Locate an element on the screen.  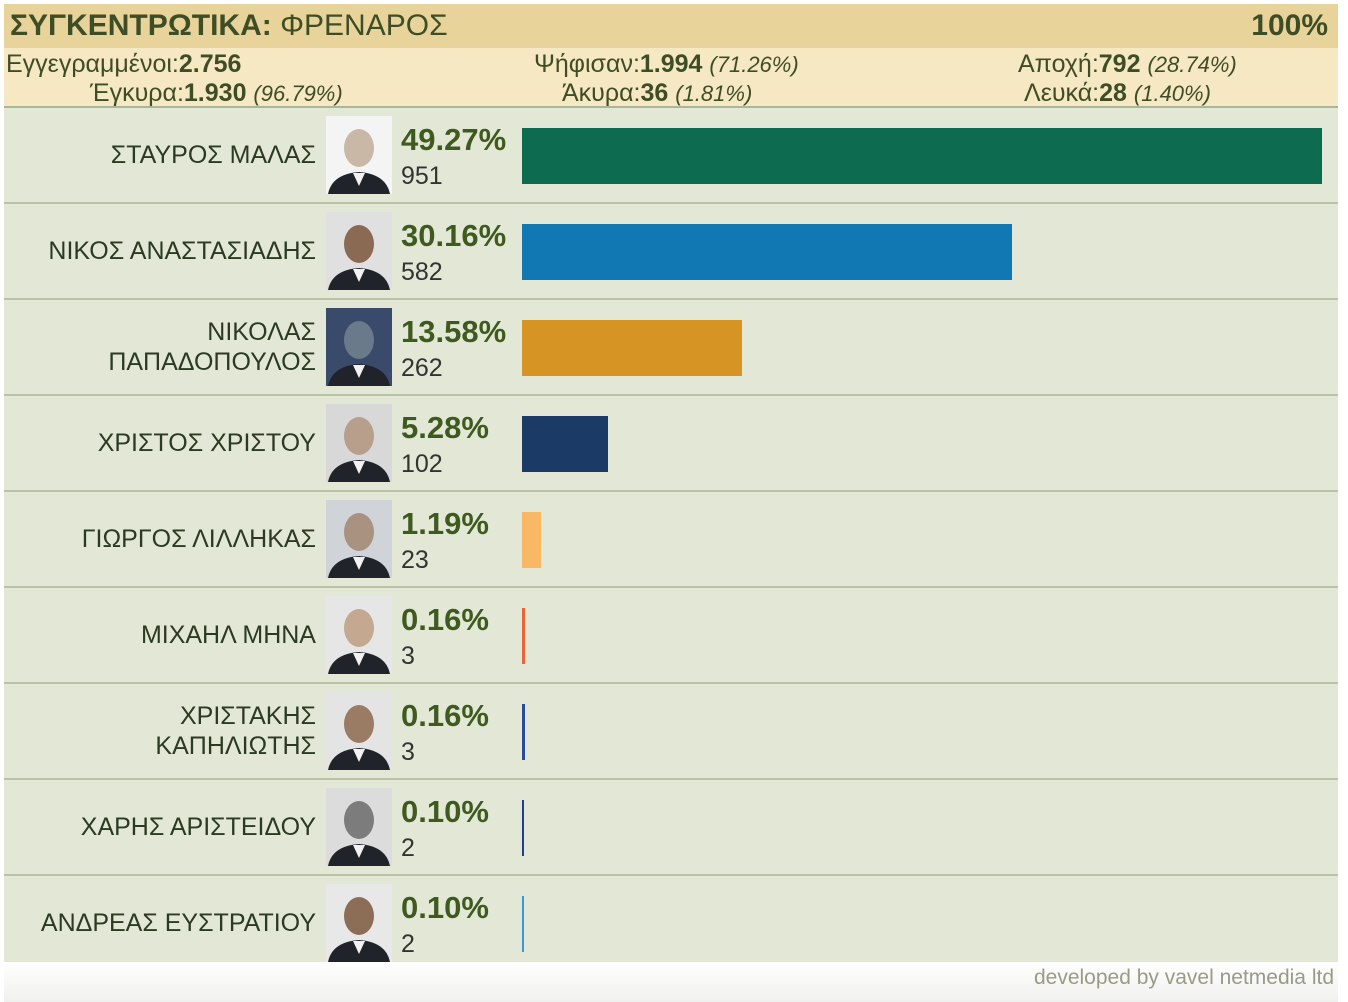
stat-blank: Λευκά:28 (1.40%) is located at coordinates (1117, 93).